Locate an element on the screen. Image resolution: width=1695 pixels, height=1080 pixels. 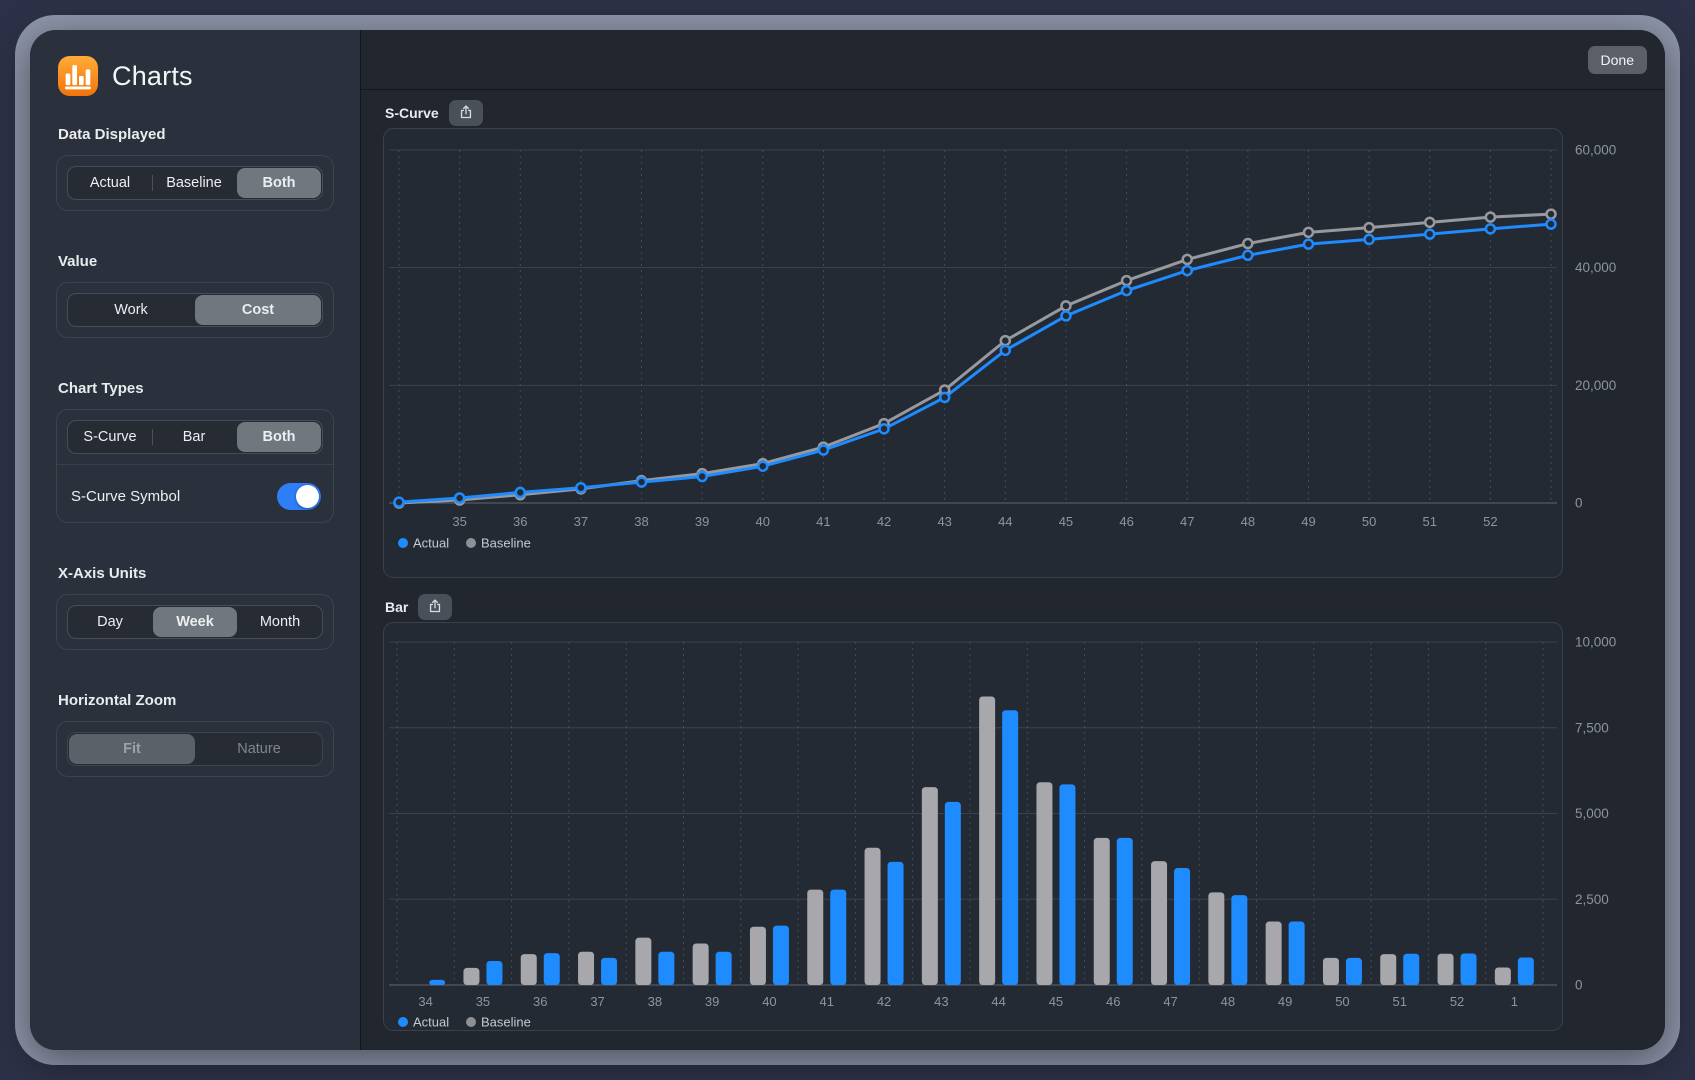
segment-s-curve: S-Curve is located at coordinates (110, 437).